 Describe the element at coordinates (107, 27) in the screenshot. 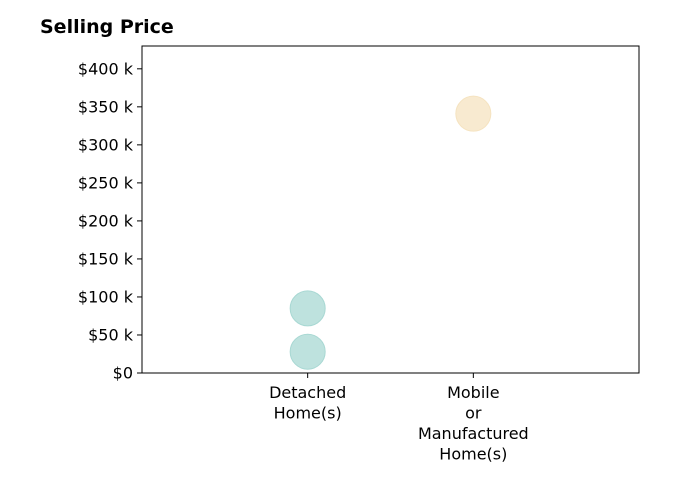

I see `chart-title: Selling Price` at that location.